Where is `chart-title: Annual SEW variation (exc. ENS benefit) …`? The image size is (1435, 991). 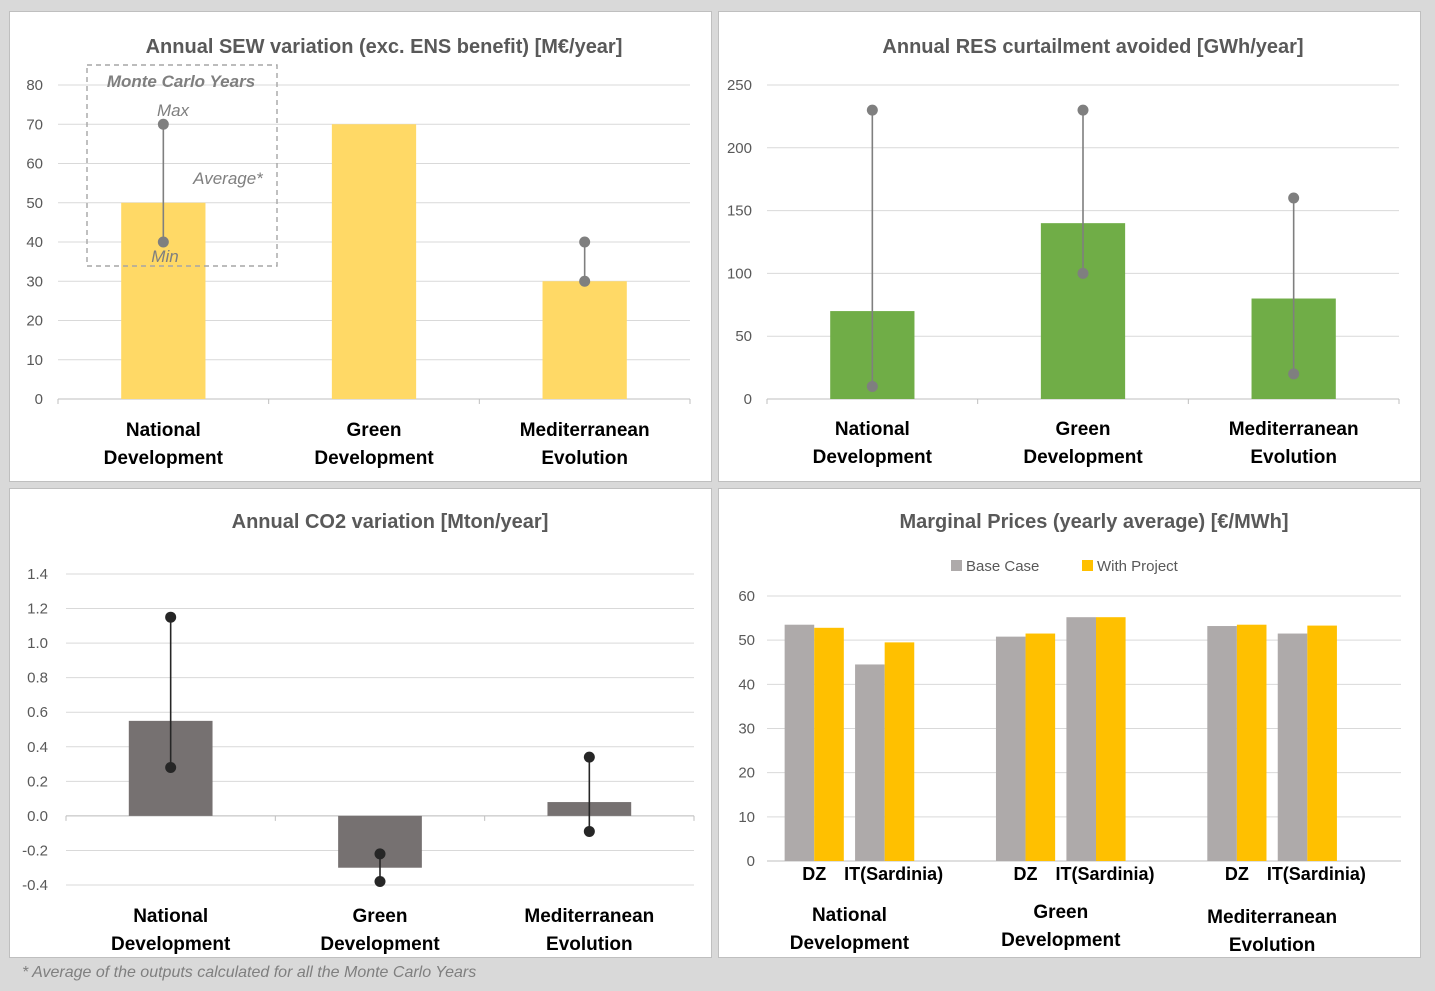 chart-title: Annual SEW variation (exc. ENS benefit) … is located at coordinates (384, 47).